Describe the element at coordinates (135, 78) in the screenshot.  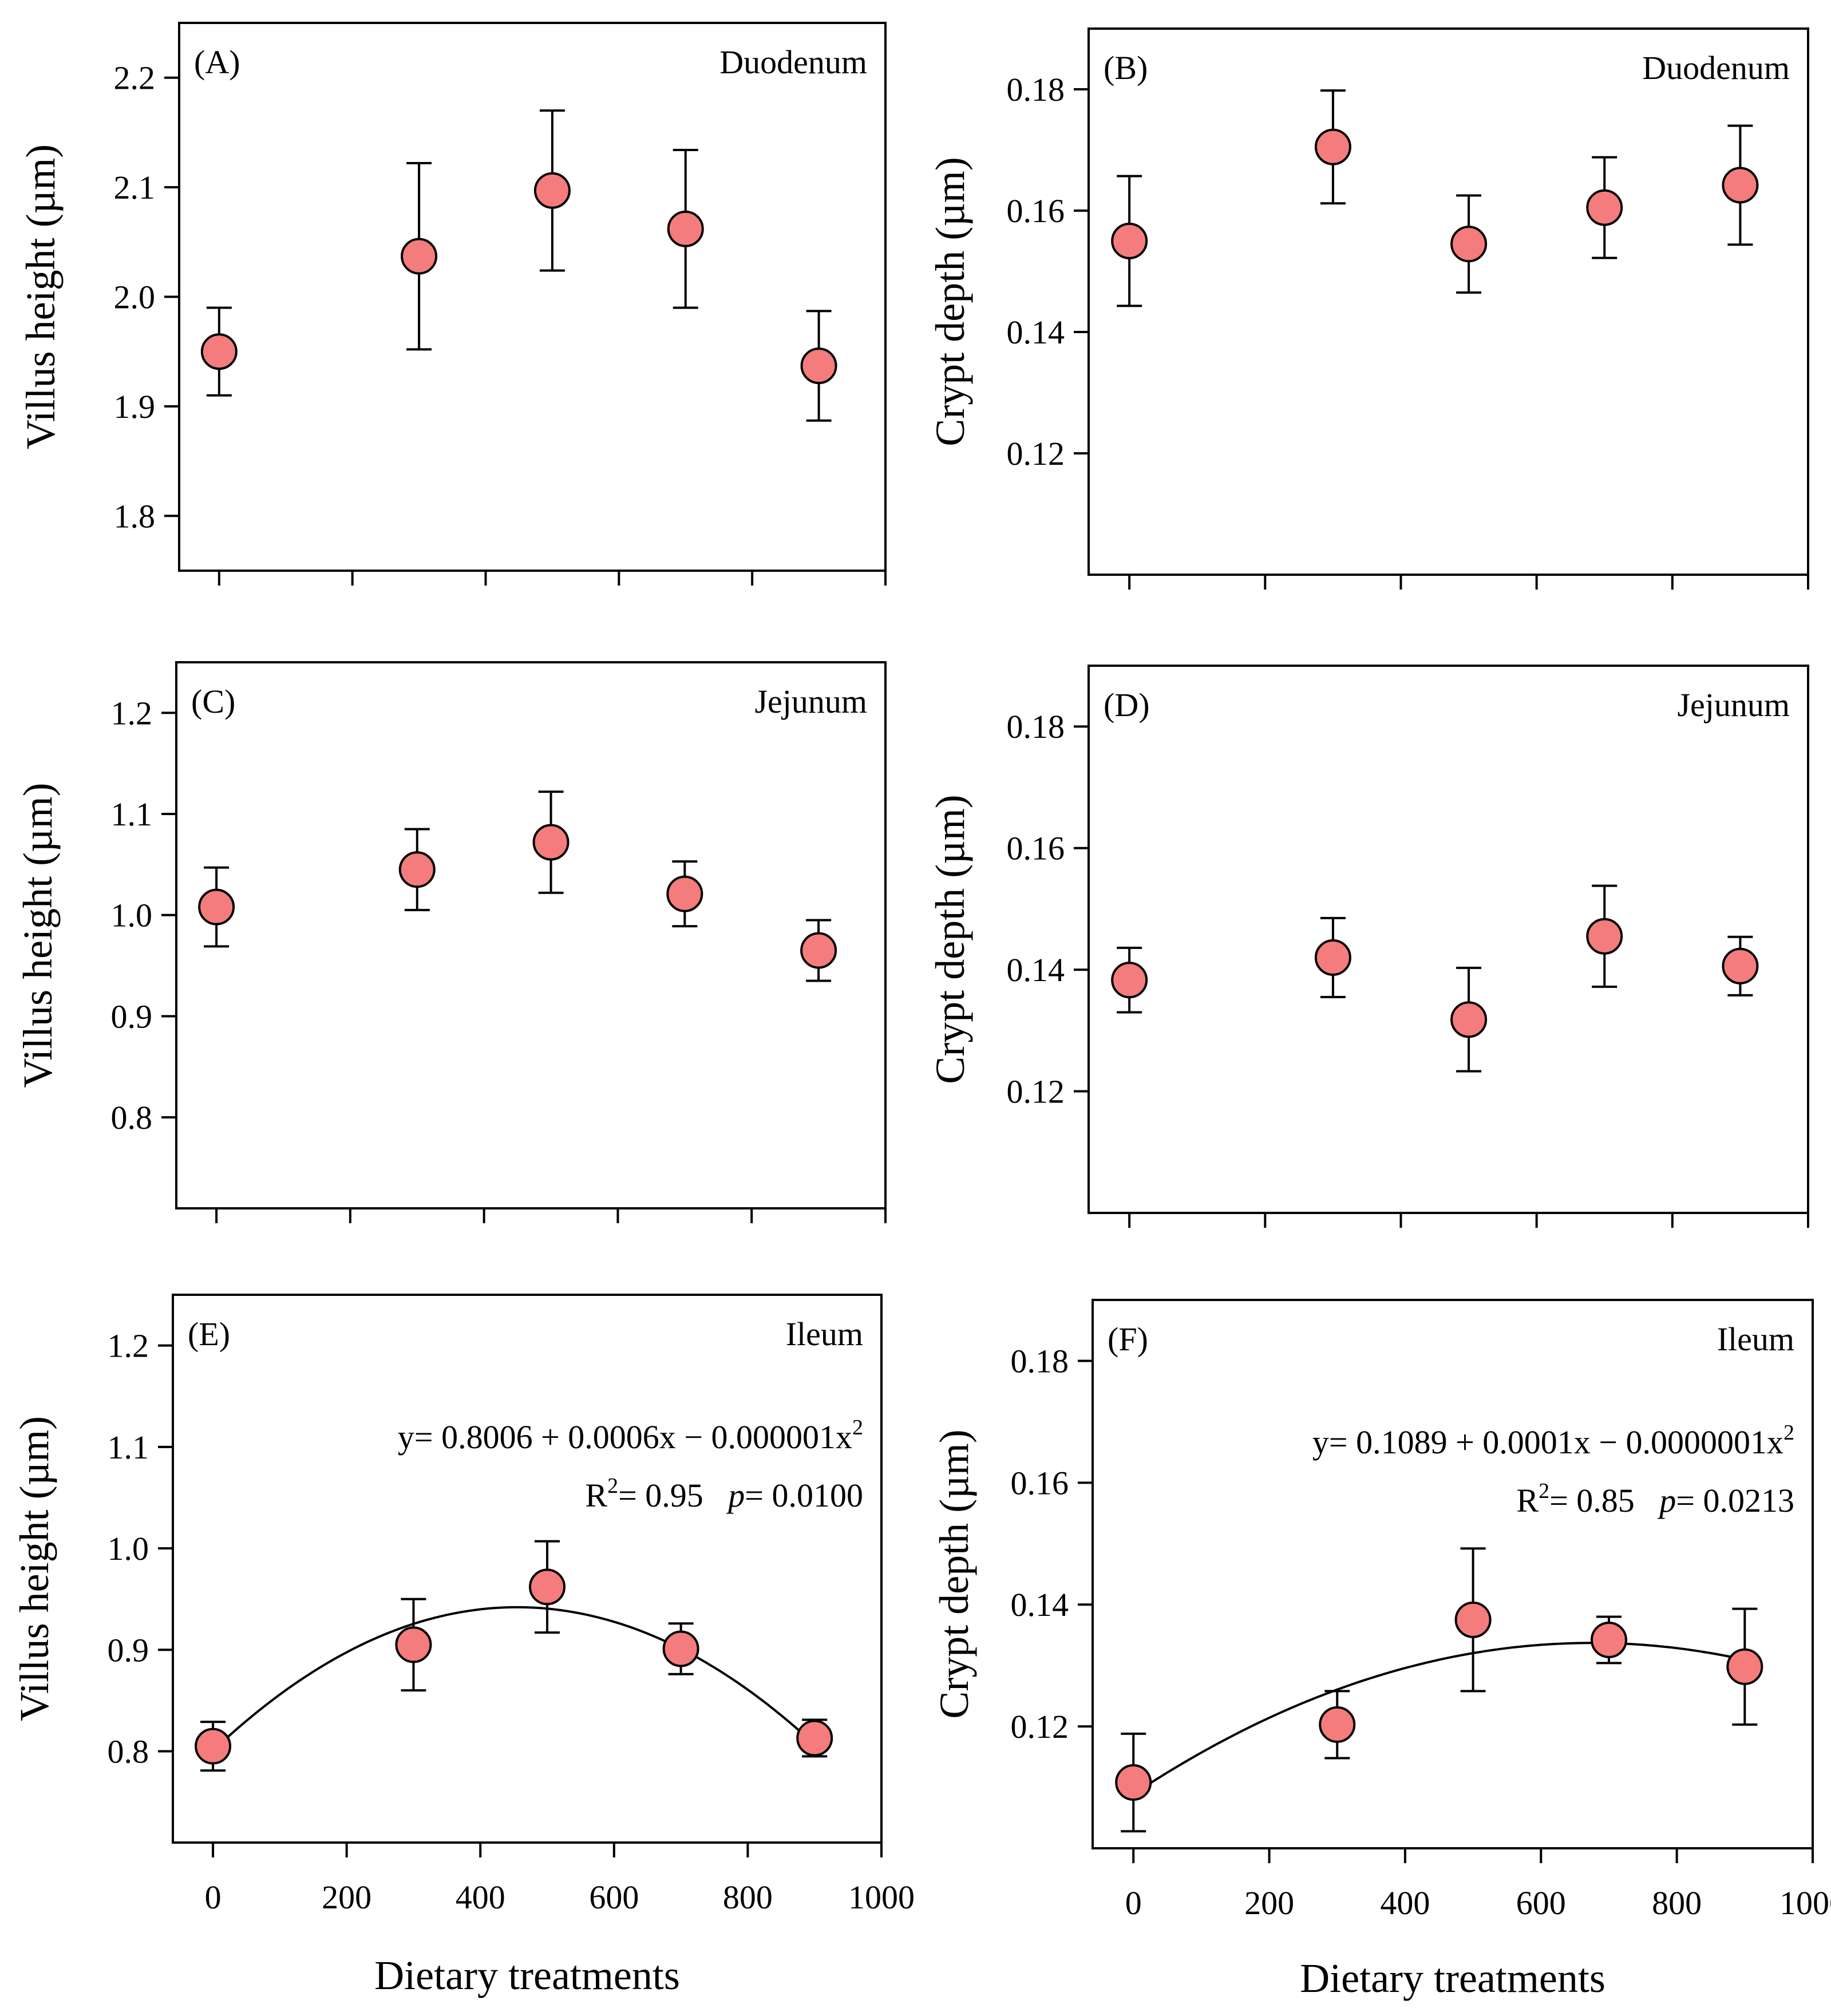
I see `y-tick-label: 2.2` at that location.